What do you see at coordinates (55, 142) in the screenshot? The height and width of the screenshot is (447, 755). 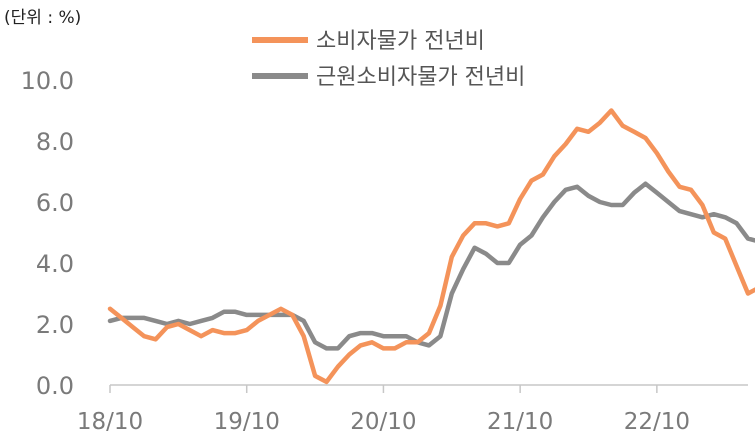 I see `y-tick-label: 8.0` at bounding box center [55, 142].